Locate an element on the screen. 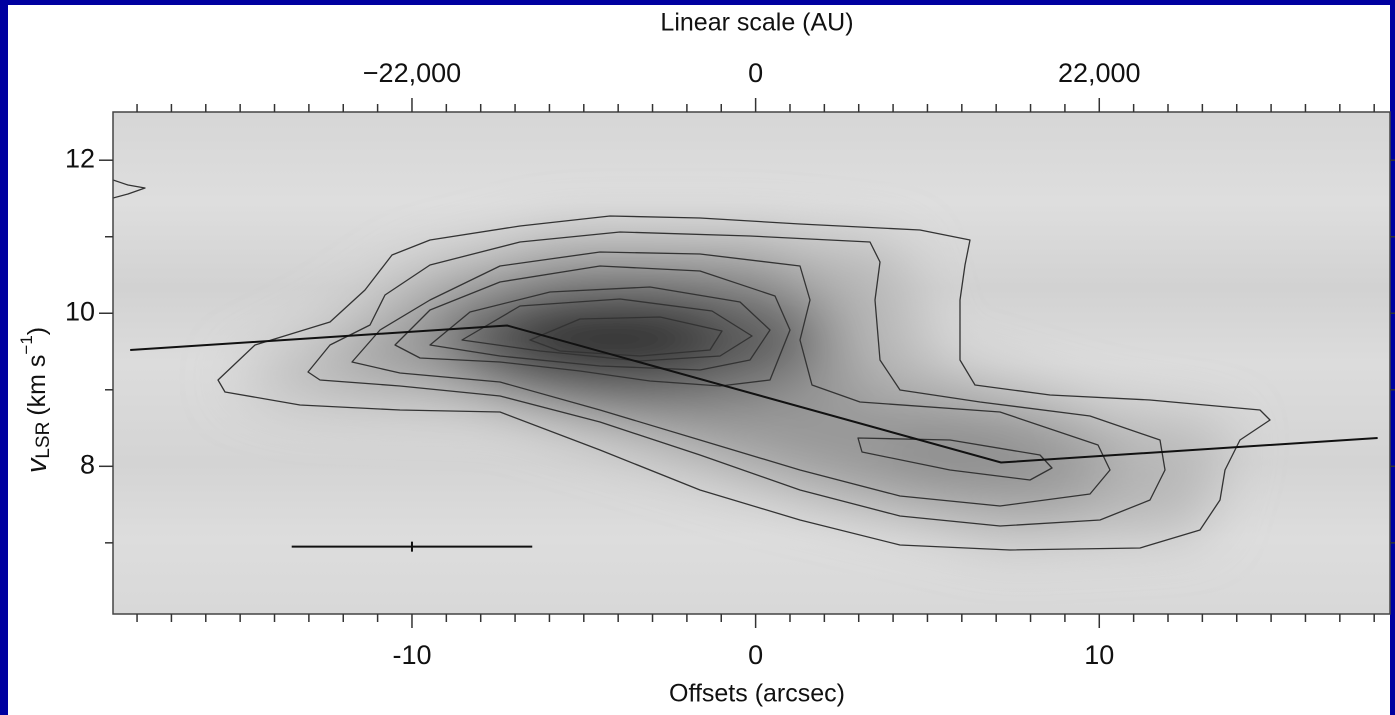  x2-tick-label: 0 is located at coordinates (755, 73).